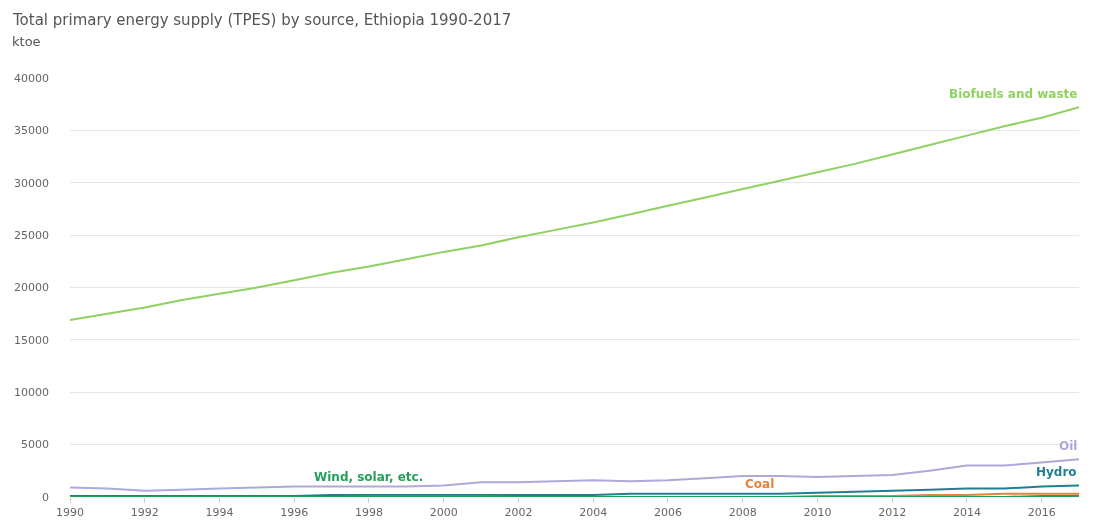  What do you see at coordinates (1068, 446) in the screenshot?
I see `series-label: Oil` at bounding box center [1068, 446].